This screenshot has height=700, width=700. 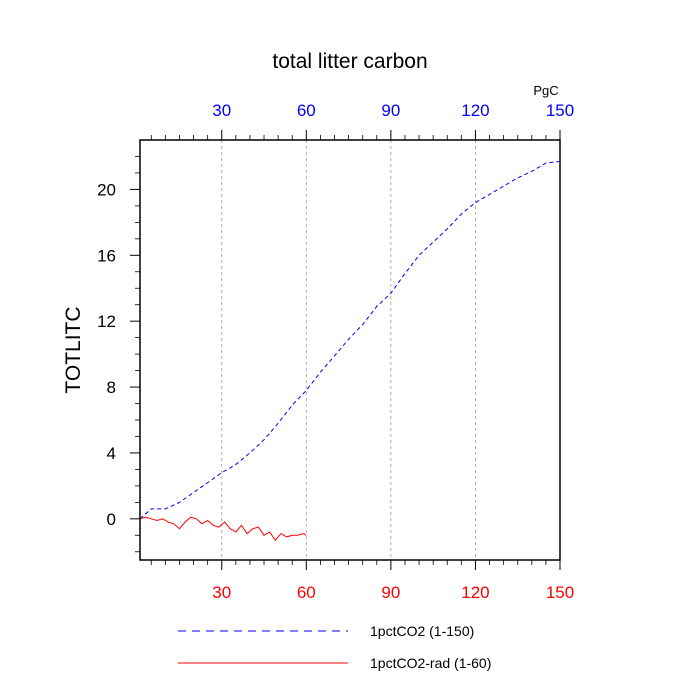 I want to click on x-tick-label-top: 60, so click(x=306, y=110).